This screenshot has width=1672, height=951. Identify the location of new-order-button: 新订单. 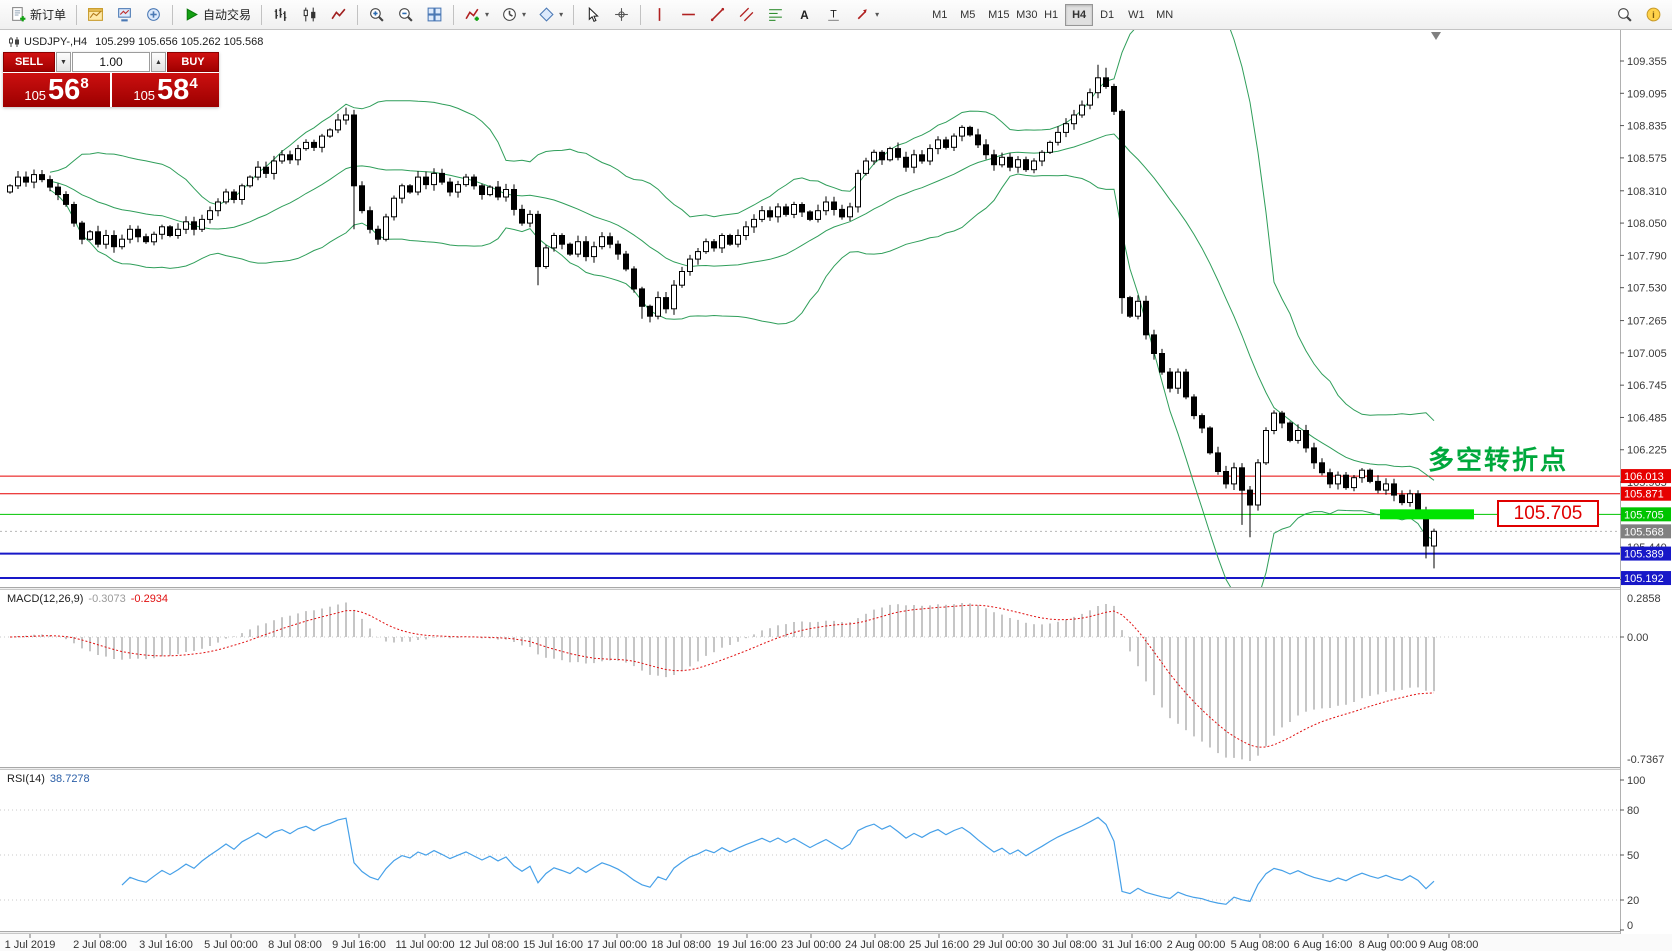
(38, 15).